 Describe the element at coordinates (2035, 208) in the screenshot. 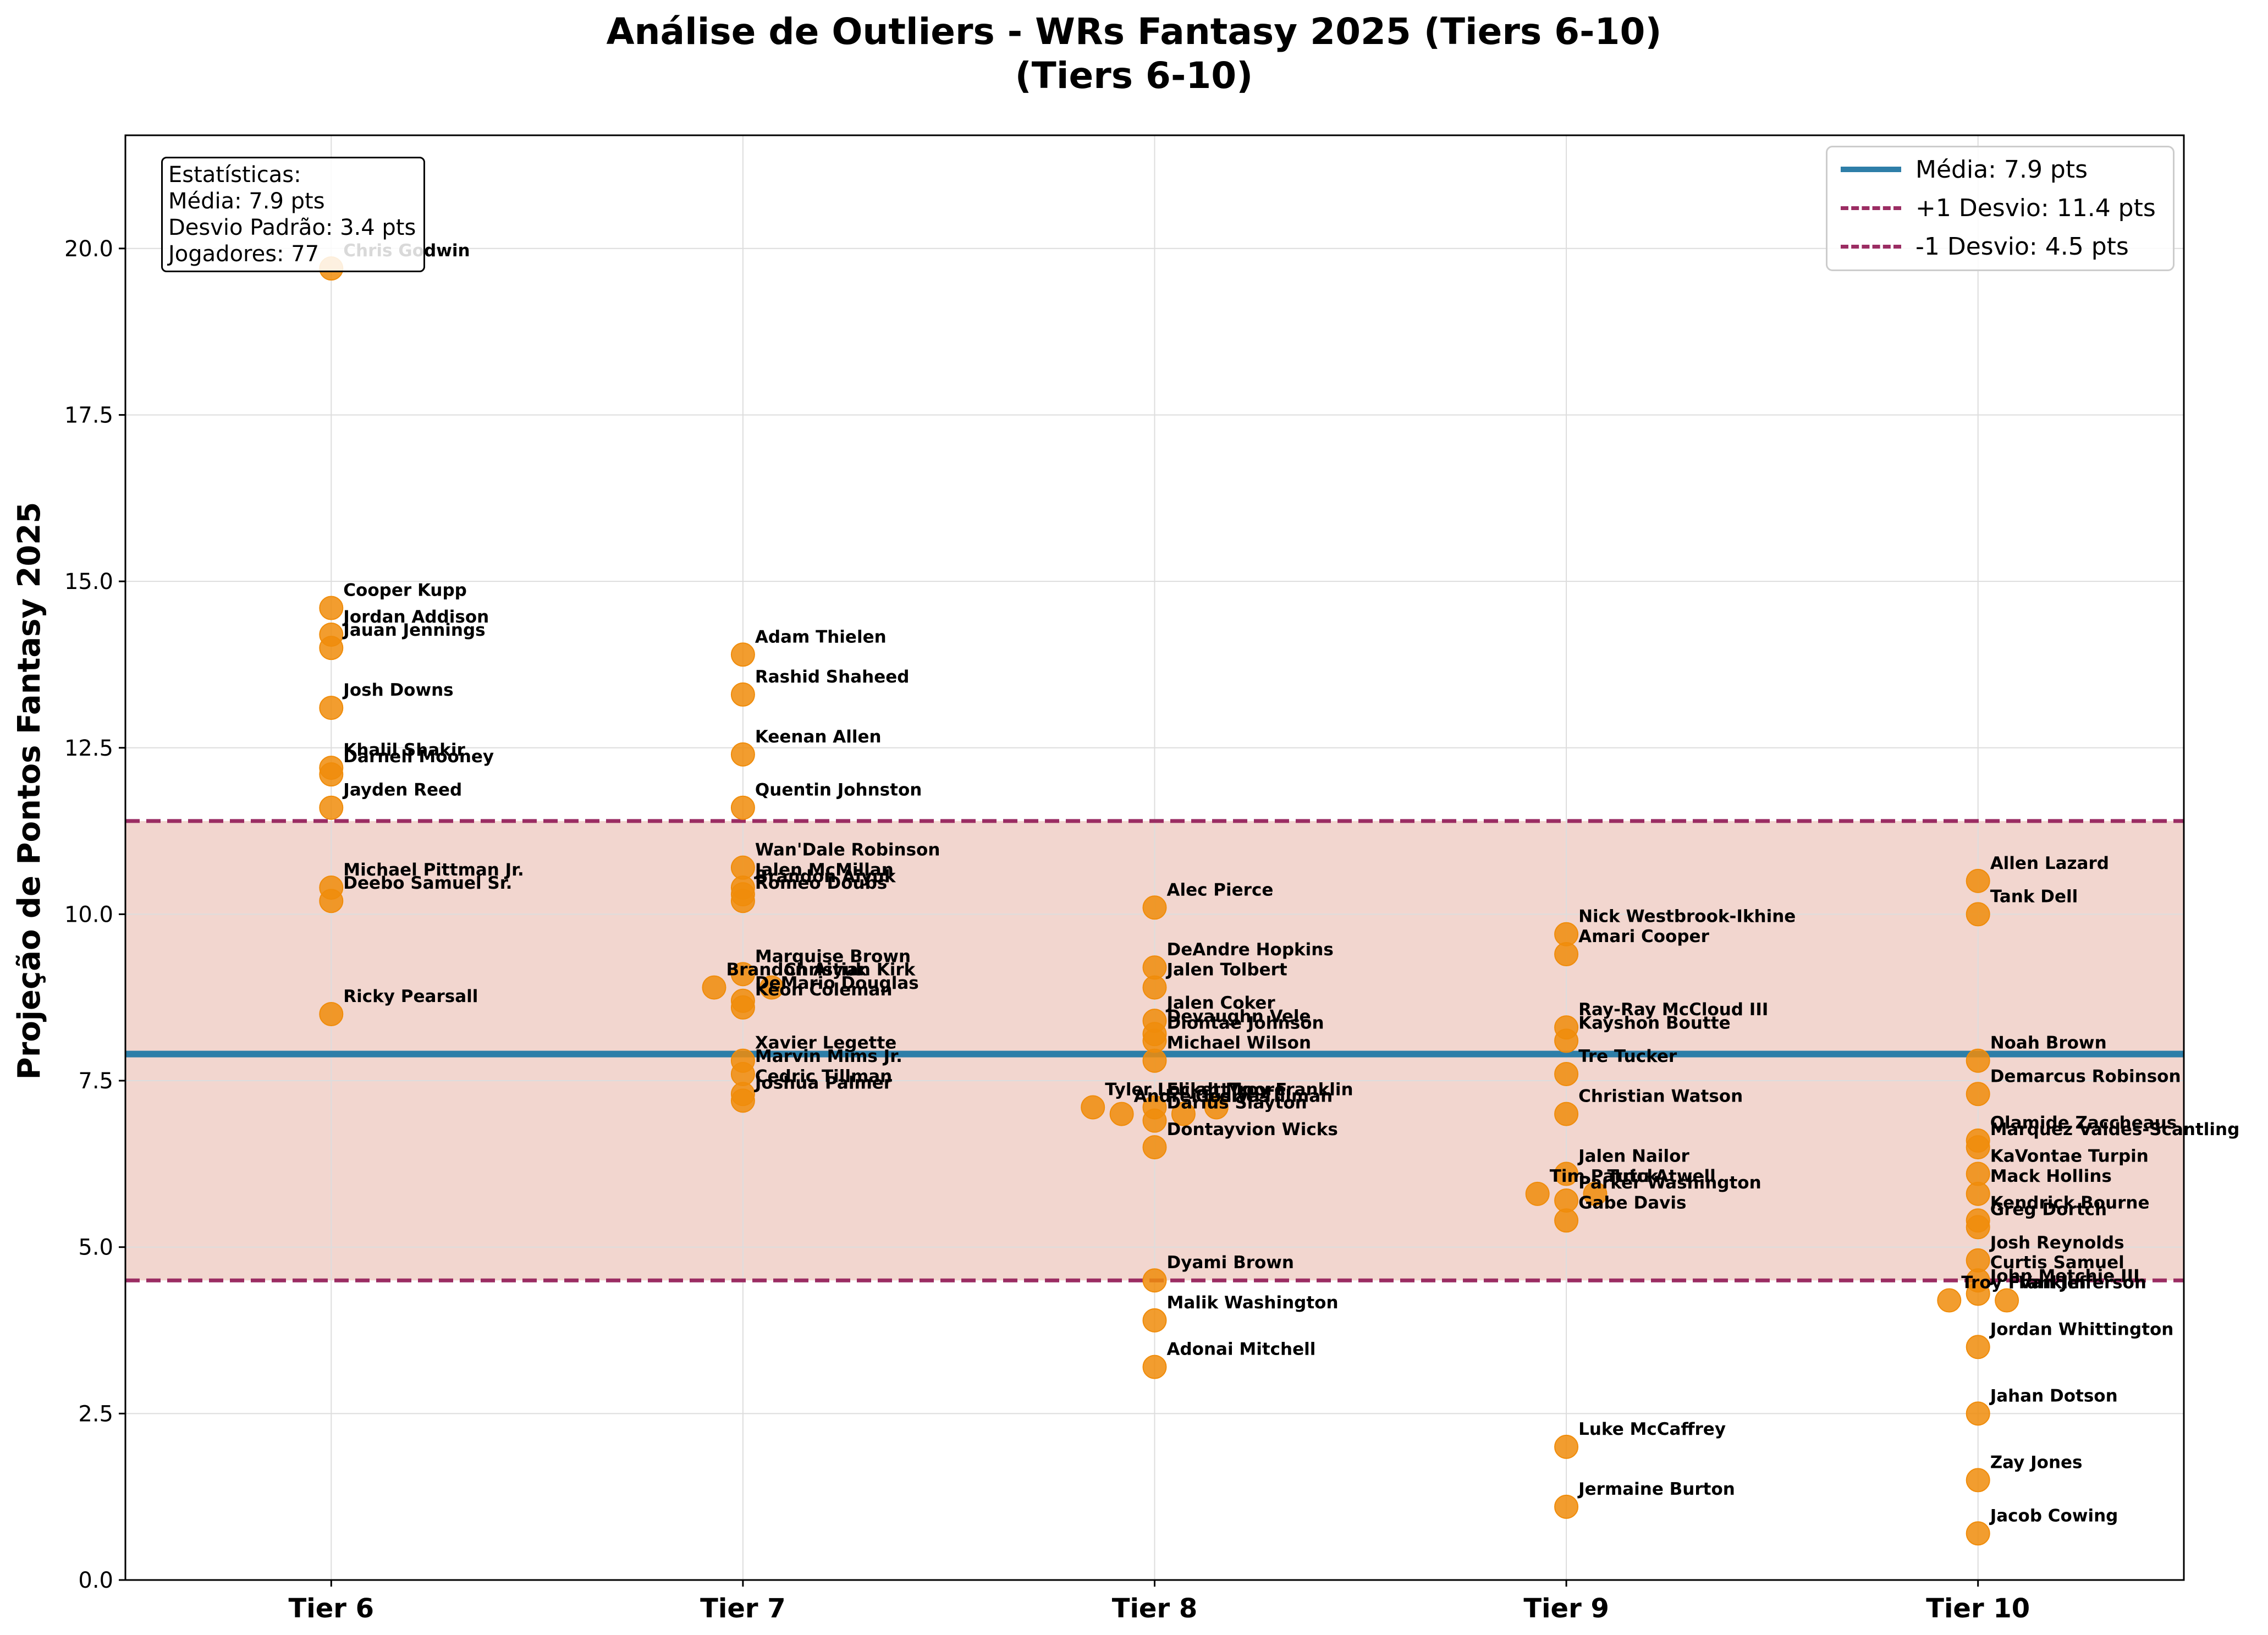

I see `legend-label-plus-sd: +1 Desvio: 11.4 pts` at that location.